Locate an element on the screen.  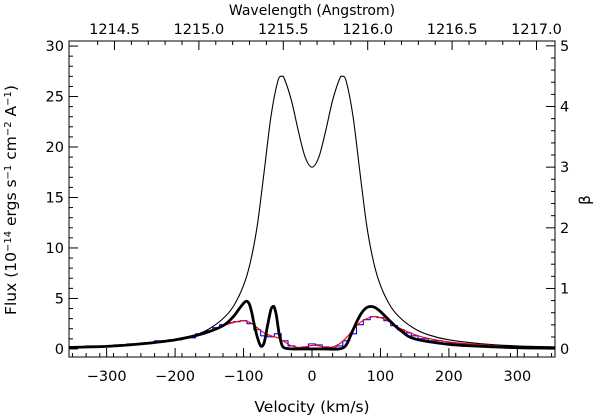
y-axis-title-A: A is located at coordinates (11, 113).